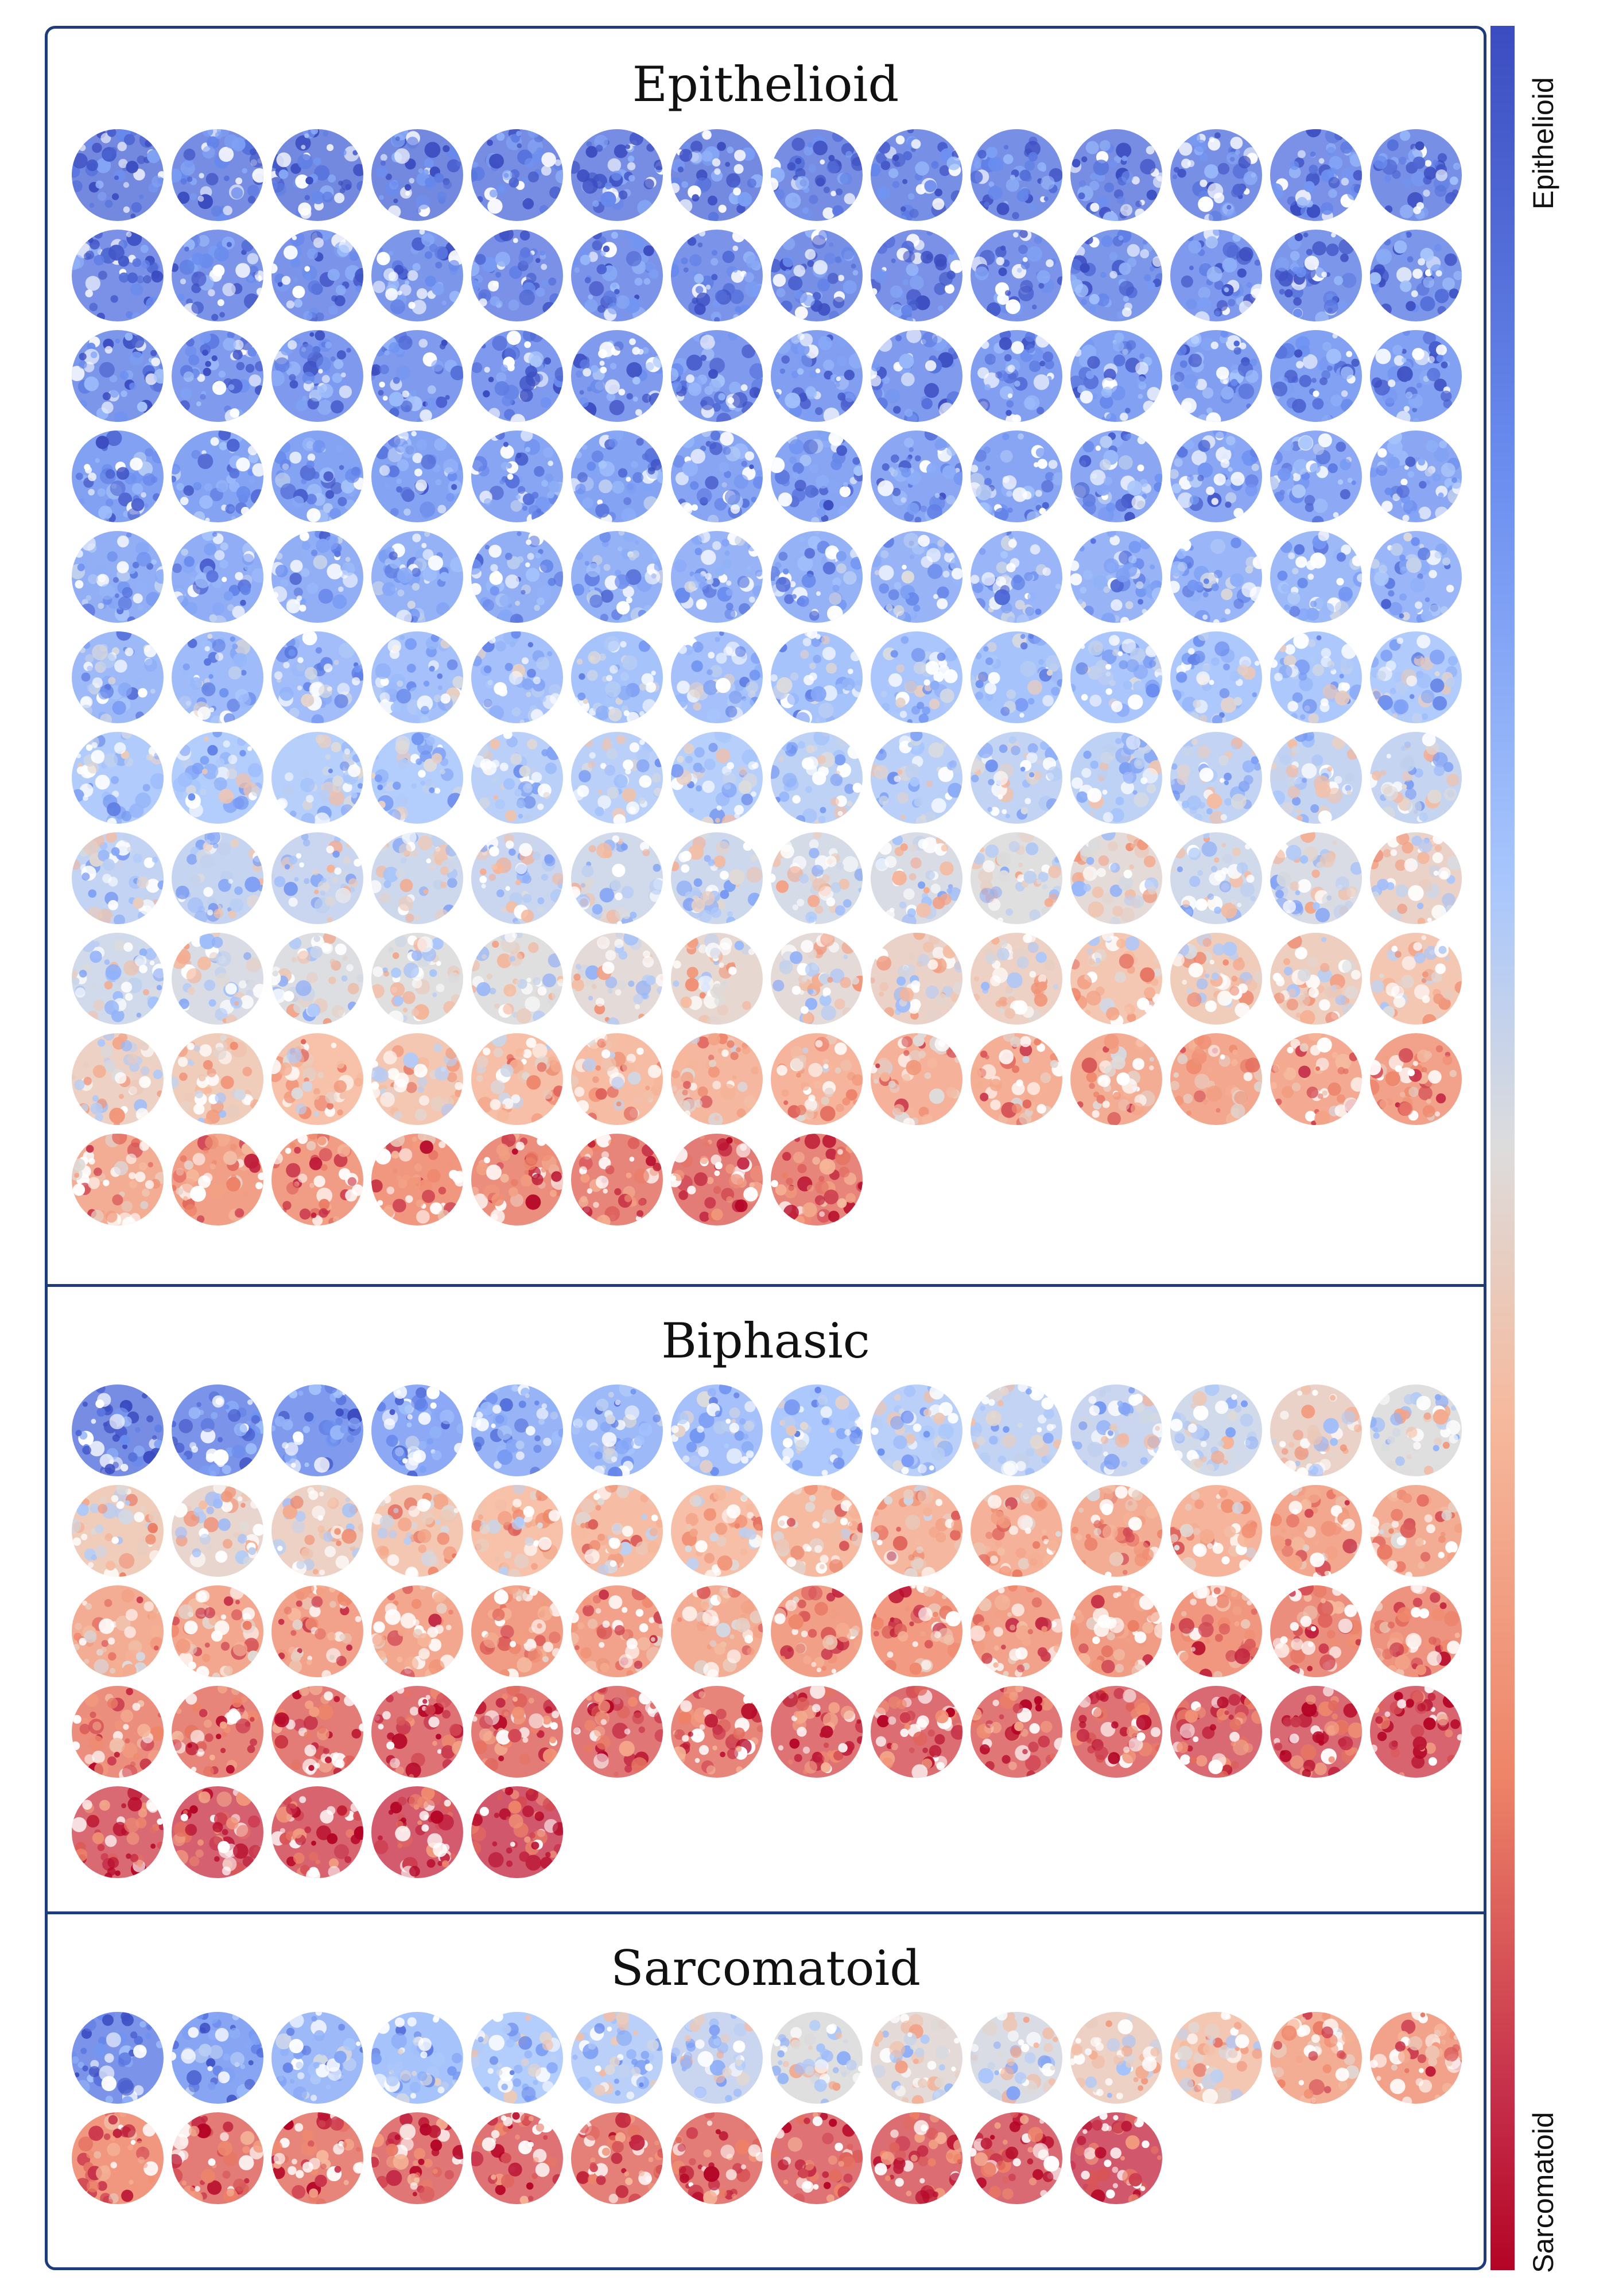 This screenshot has height=2296, width=1607. Describe the element at coordinates (767, 2108) in the screenshot. I see `tissue-grid-sarcomatoid` at that location.